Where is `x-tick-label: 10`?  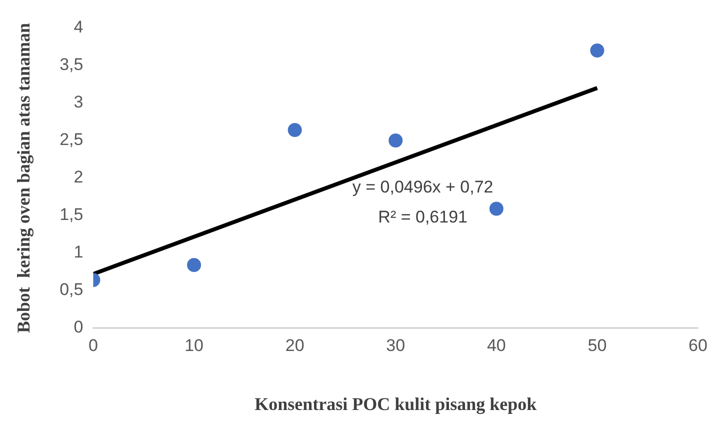 x-tick-label: 10 is located at coordinates (194, 345).